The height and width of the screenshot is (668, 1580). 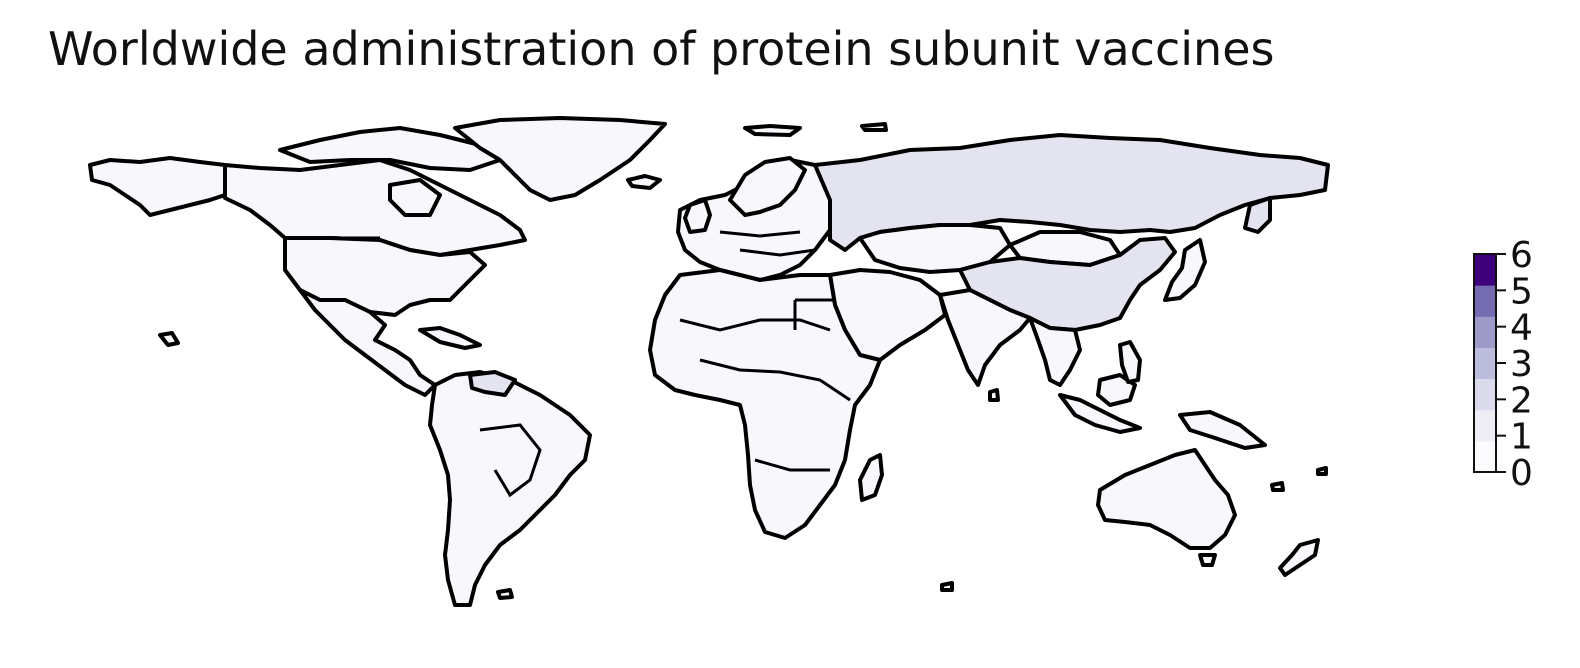 What do you see at coordinates (767, 186) in the screenshot?
I see `region-scandinavia` at bounding box center [767, 186].